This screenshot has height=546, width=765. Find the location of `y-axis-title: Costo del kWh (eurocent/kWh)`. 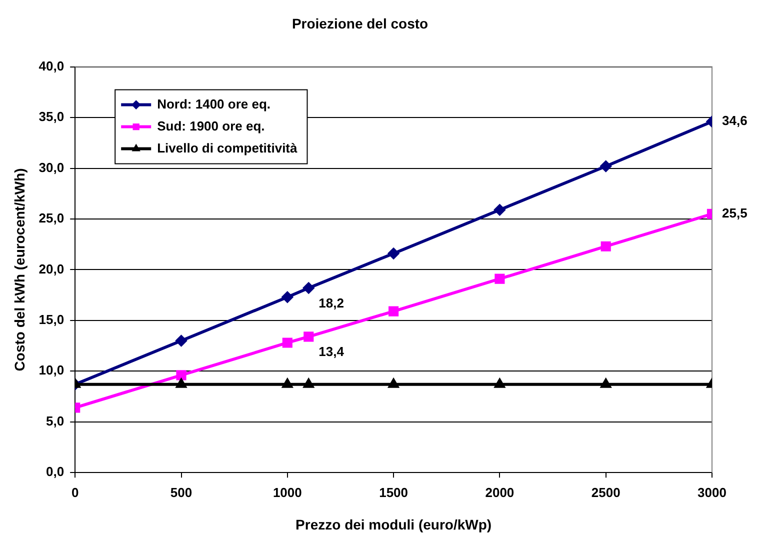

y-axis-title: Costo del kWh (eurocent/kWh) is located at coordinates (19, 270).